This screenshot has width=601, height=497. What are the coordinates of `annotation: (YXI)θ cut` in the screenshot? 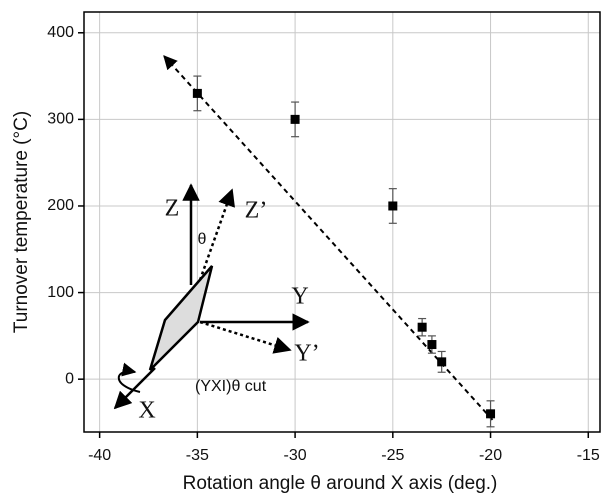 It's located at (231, 386).